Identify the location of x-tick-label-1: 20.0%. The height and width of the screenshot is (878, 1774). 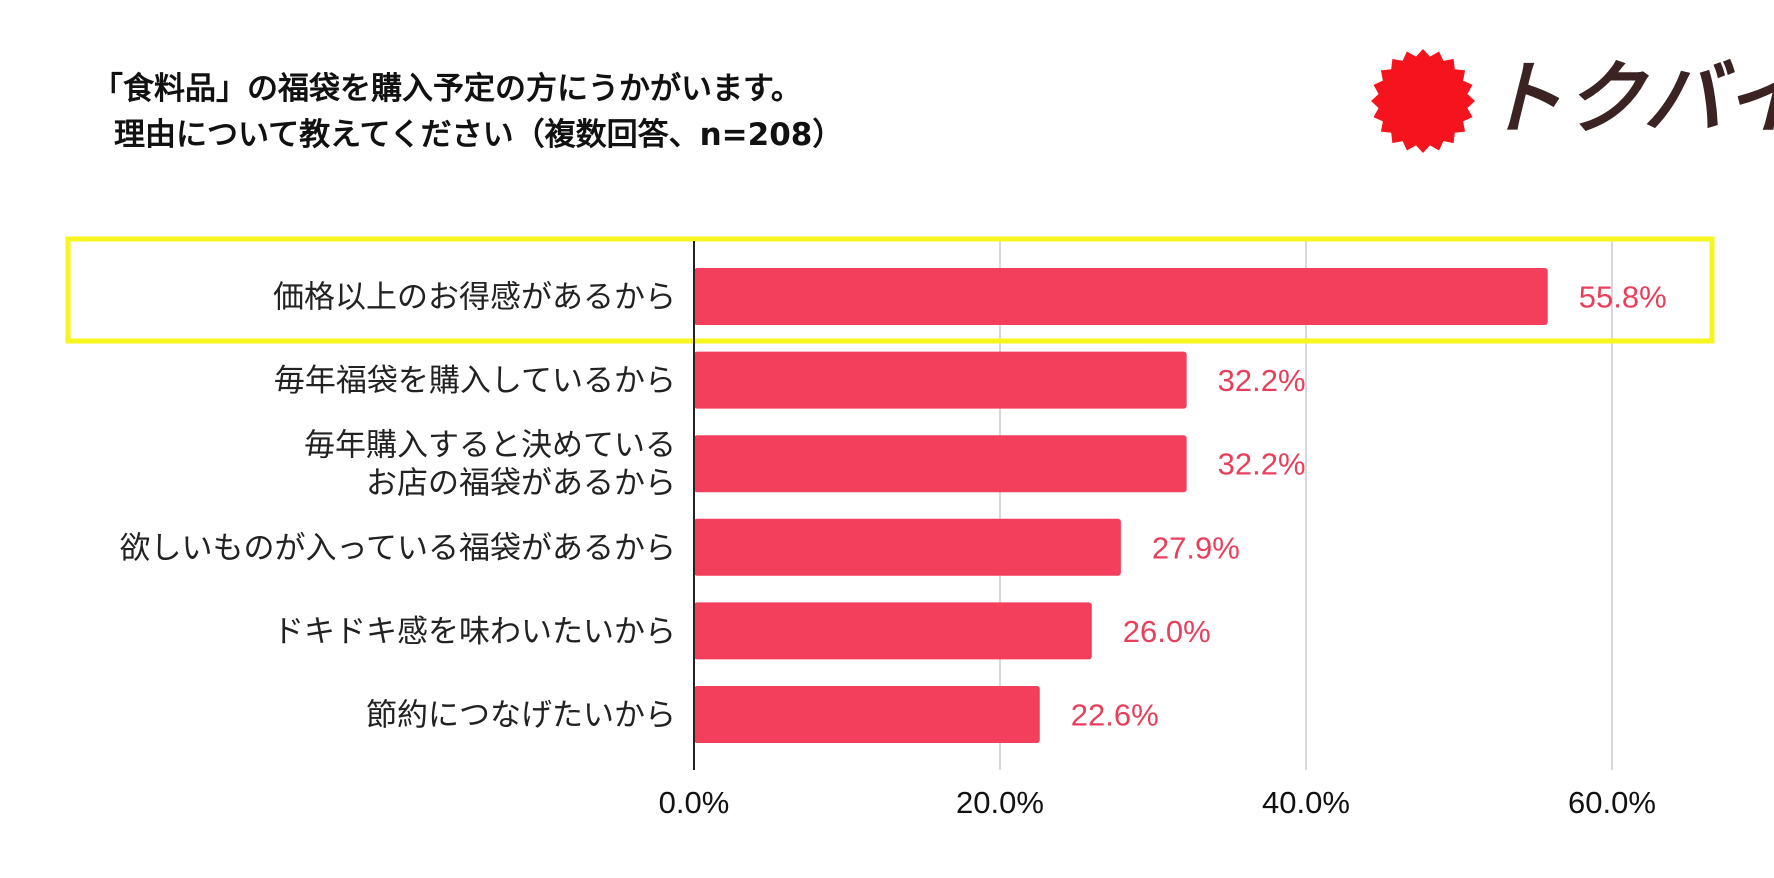
(1000, 802).